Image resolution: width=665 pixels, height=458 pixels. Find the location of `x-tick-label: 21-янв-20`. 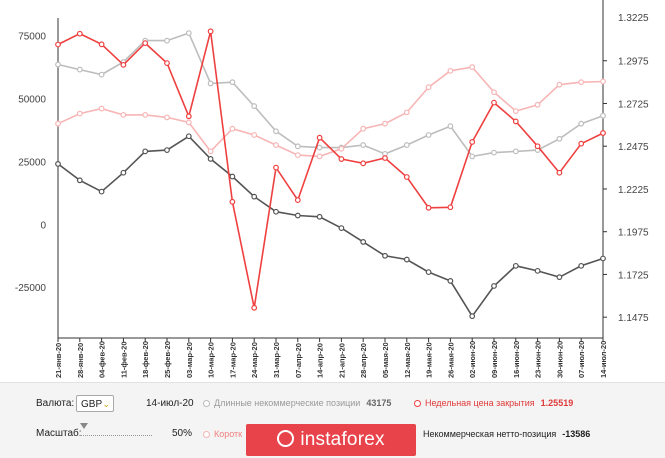

x-tick-label: 21-янв-20 is located at coordinates (58, 360).